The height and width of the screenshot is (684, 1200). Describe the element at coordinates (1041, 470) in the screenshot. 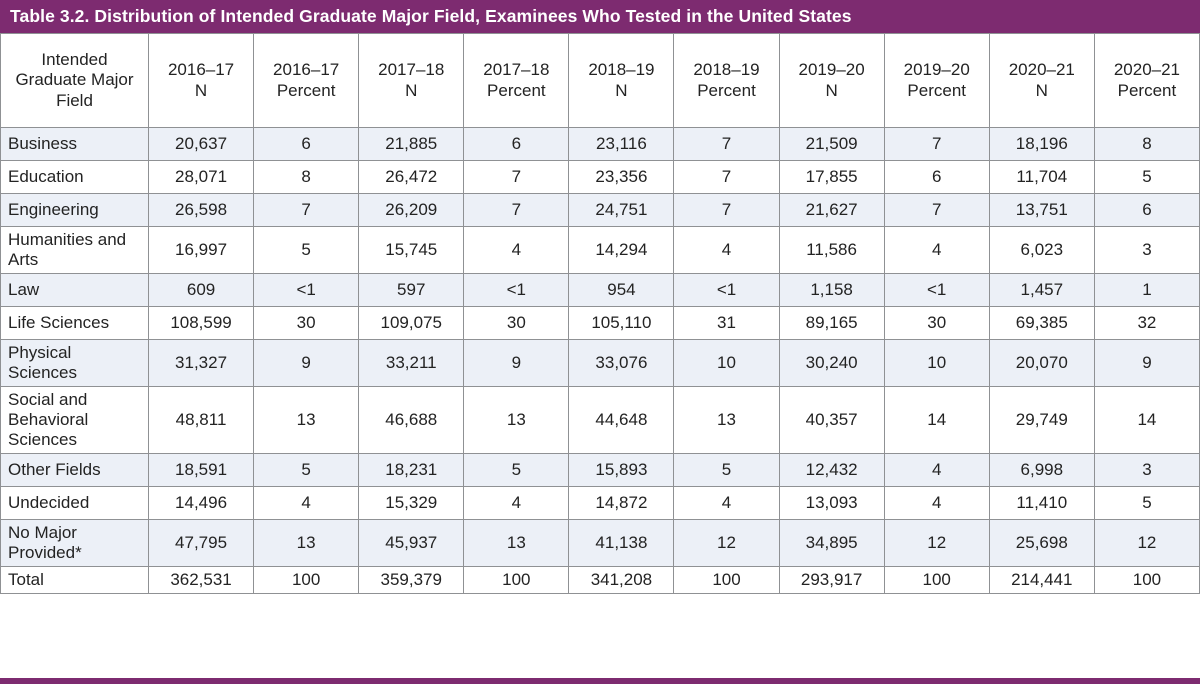

I see `value-cell: 6,998` at that location.